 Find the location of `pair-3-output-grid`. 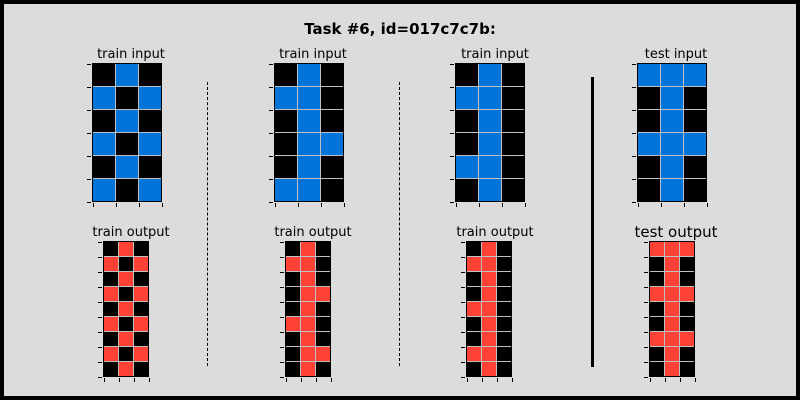

pair-3-output-grid is located at coordinates (489, 309).